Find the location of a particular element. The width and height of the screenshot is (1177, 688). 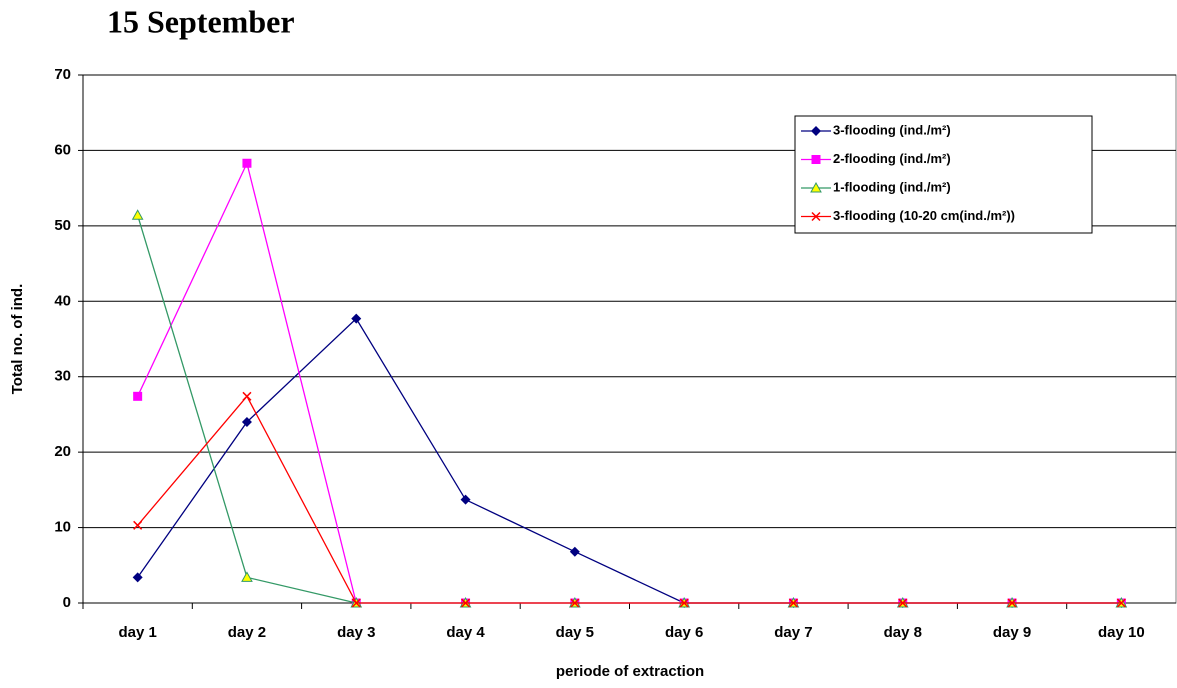

legend-box is located at coordinates (943, 174).